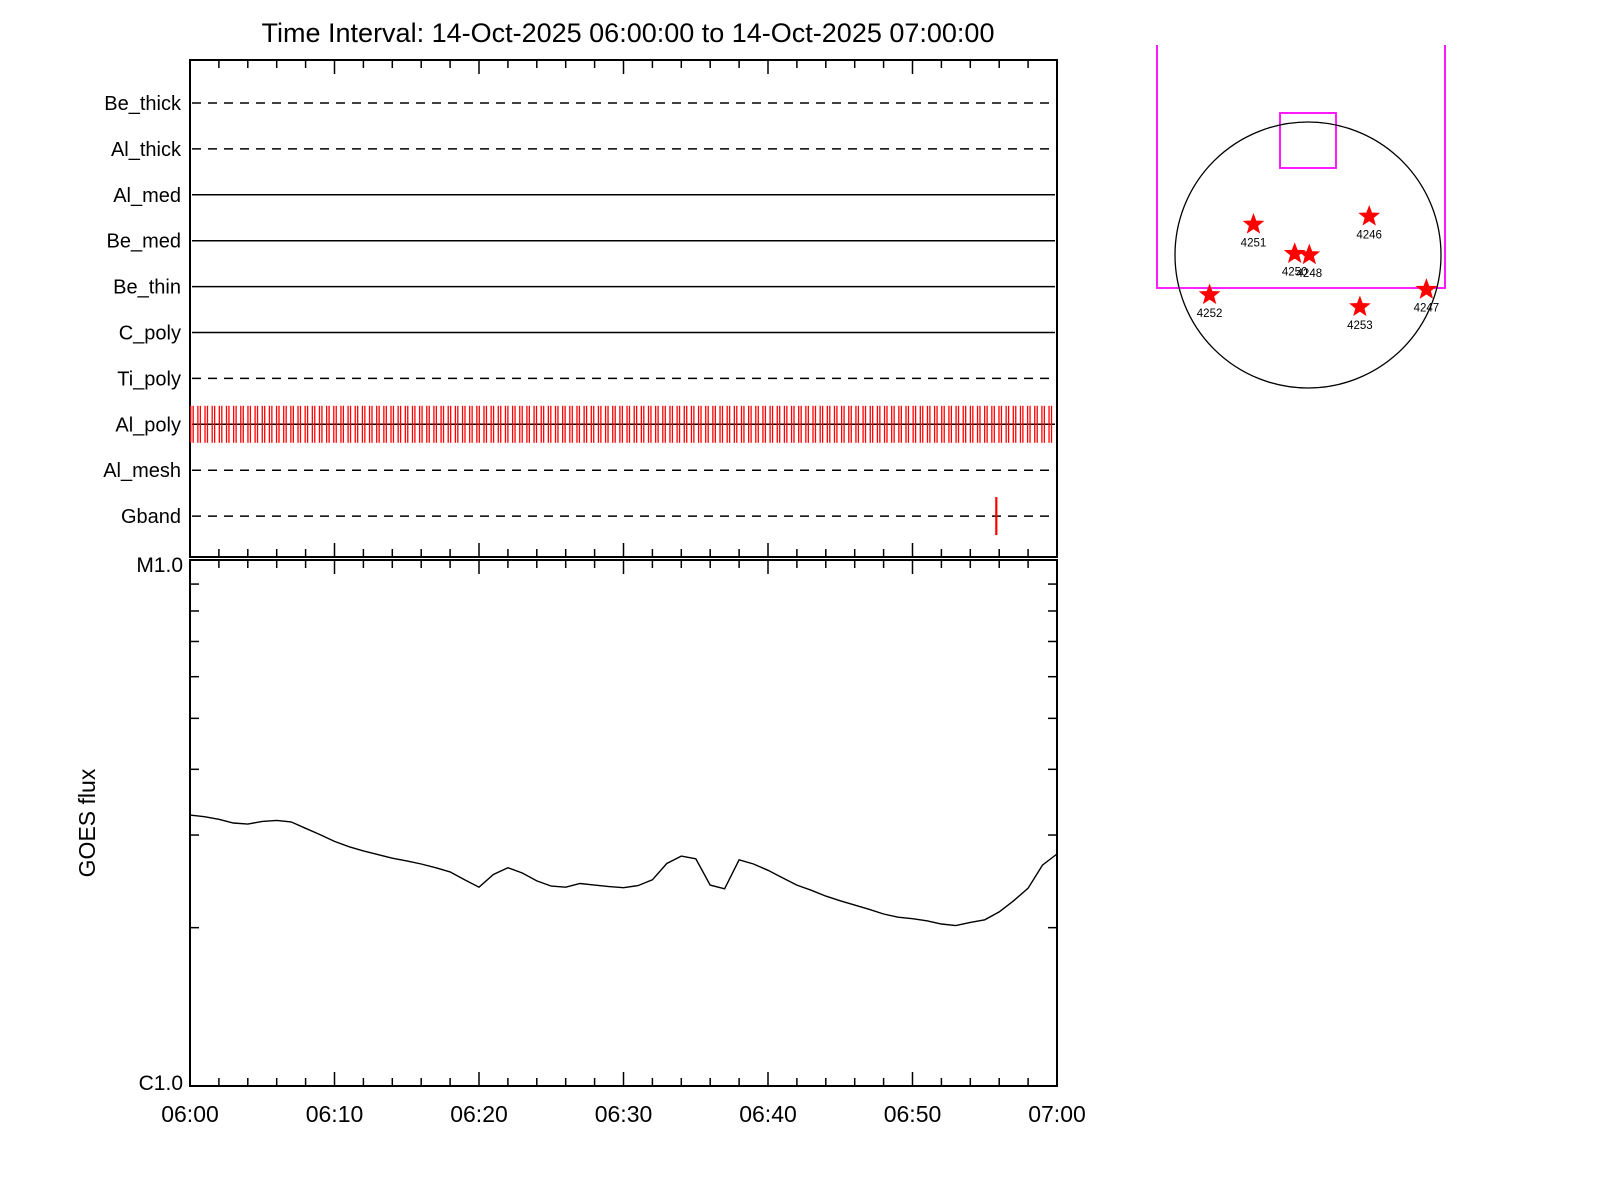 Image resolution: width=1600 pixels, height=1200 pixels. I want to click on x-tick-label: 06:00, so click(190, 1114).